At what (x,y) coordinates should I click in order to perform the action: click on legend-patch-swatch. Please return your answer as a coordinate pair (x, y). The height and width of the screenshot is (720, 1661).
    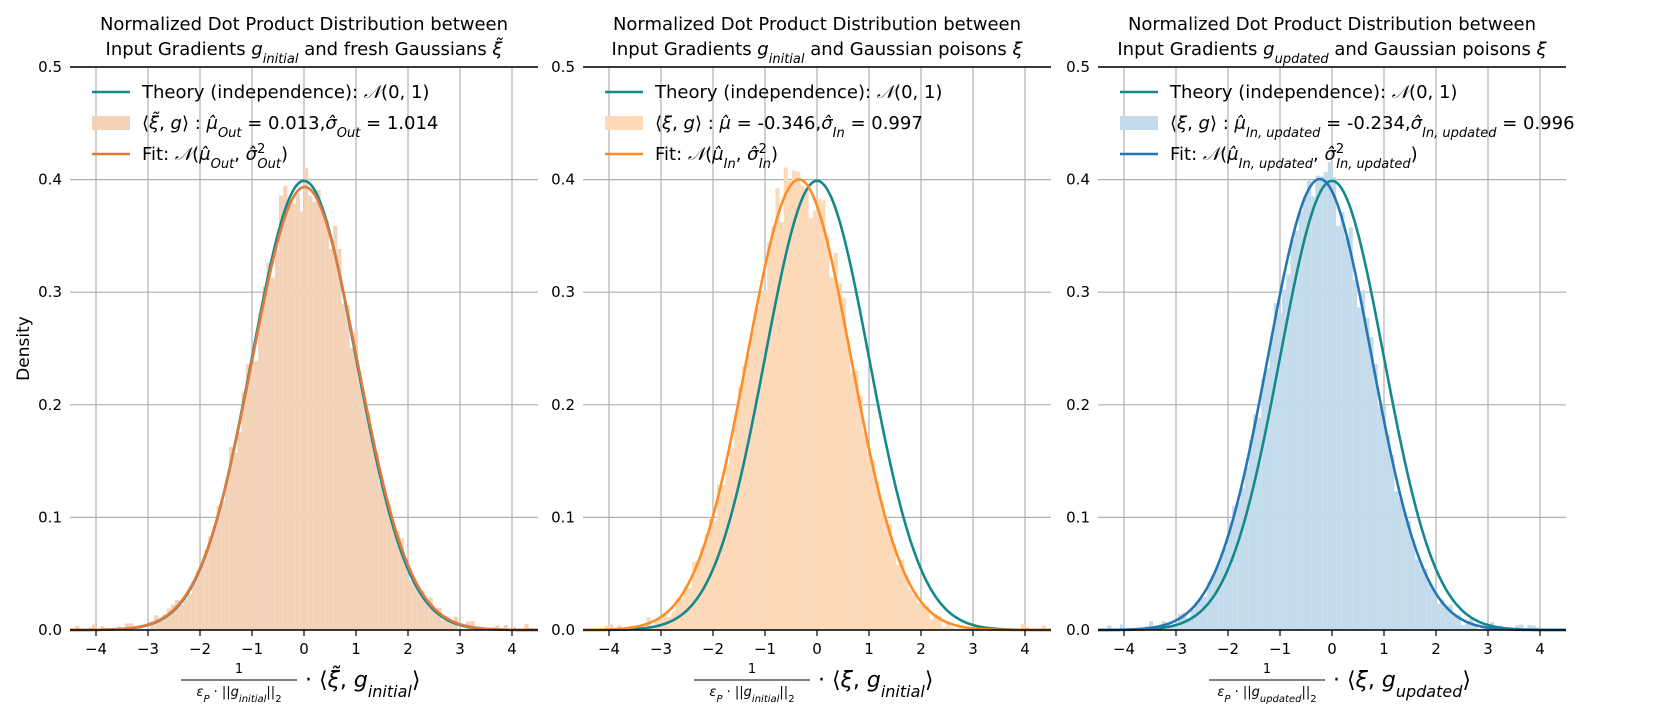
    Looking at the image, I should click on (111, 123).